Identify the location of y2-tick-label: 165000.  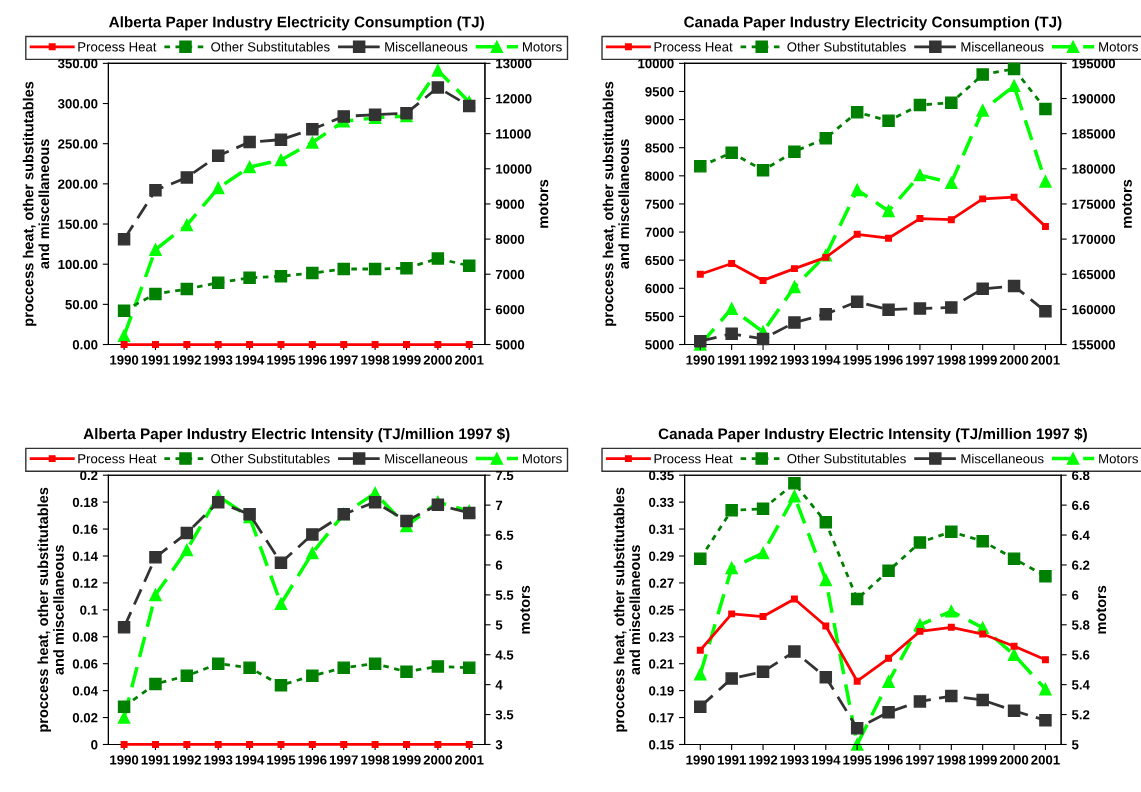
(1094, 274).